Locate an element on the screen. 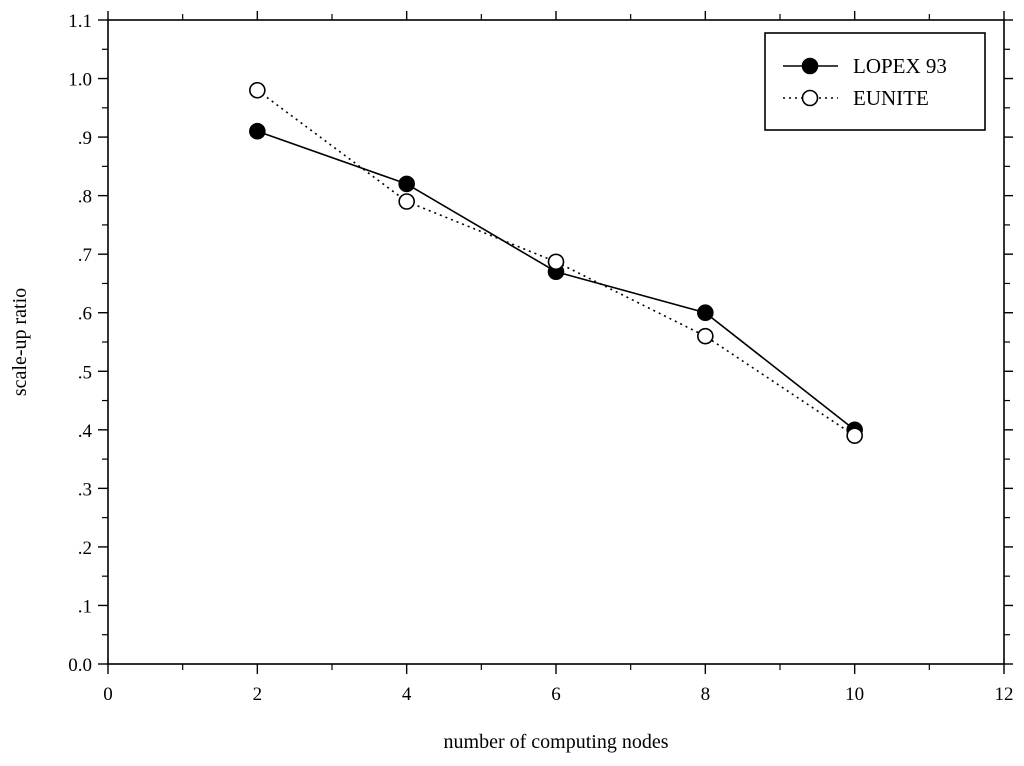 The image size is (1024, 766). legend-box is located at coordinates (875, 81).